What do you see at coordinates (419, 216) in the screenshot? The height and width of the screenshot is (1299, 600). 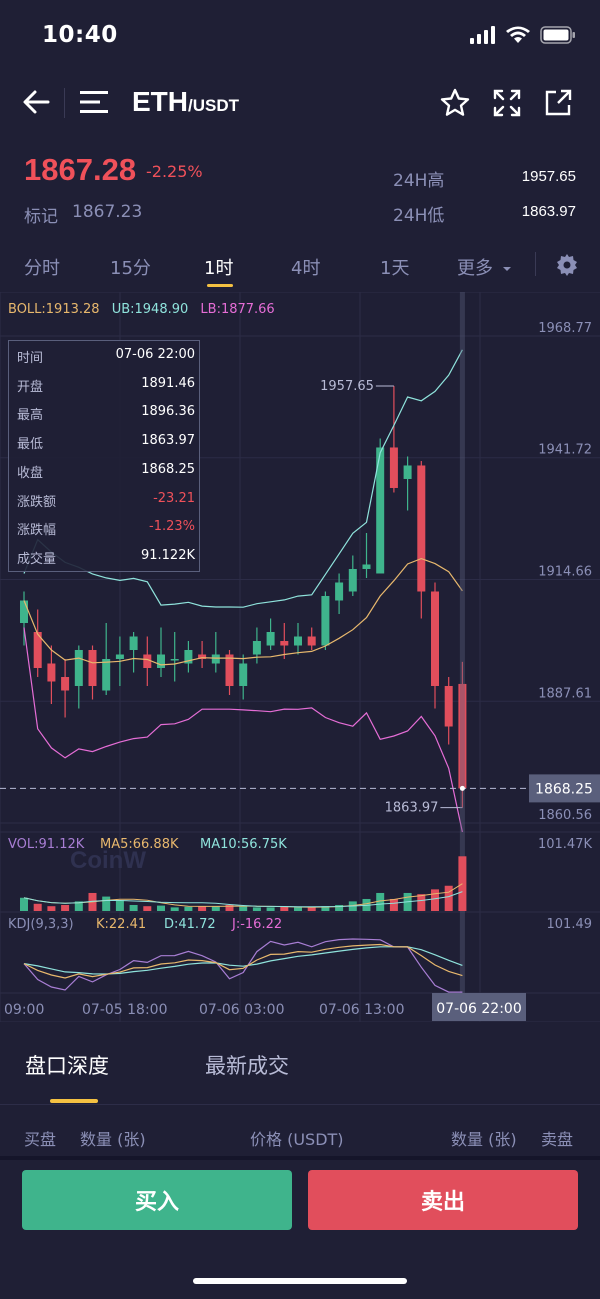 I see `low-24h-label: 24H低` at bounding box center [419, 216].